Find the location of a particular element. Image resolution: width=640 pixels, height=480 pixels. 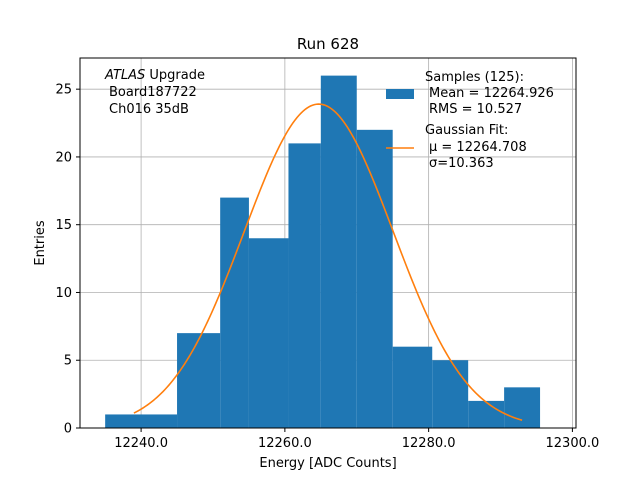

annotation-line-2: Board187722 is located at coordinates (153, 92).